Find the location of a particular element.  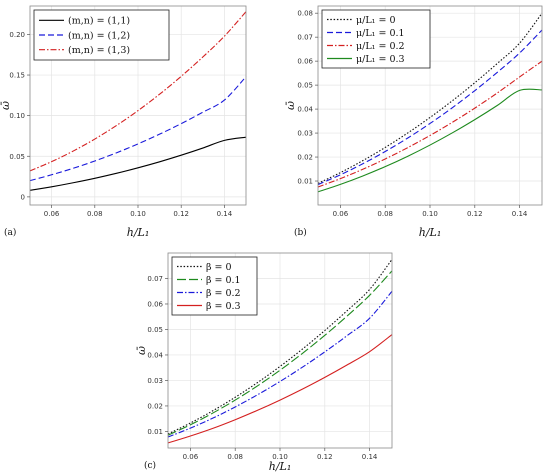

legend-label-3: β = 0.2 is located at coordinates (223, 293).